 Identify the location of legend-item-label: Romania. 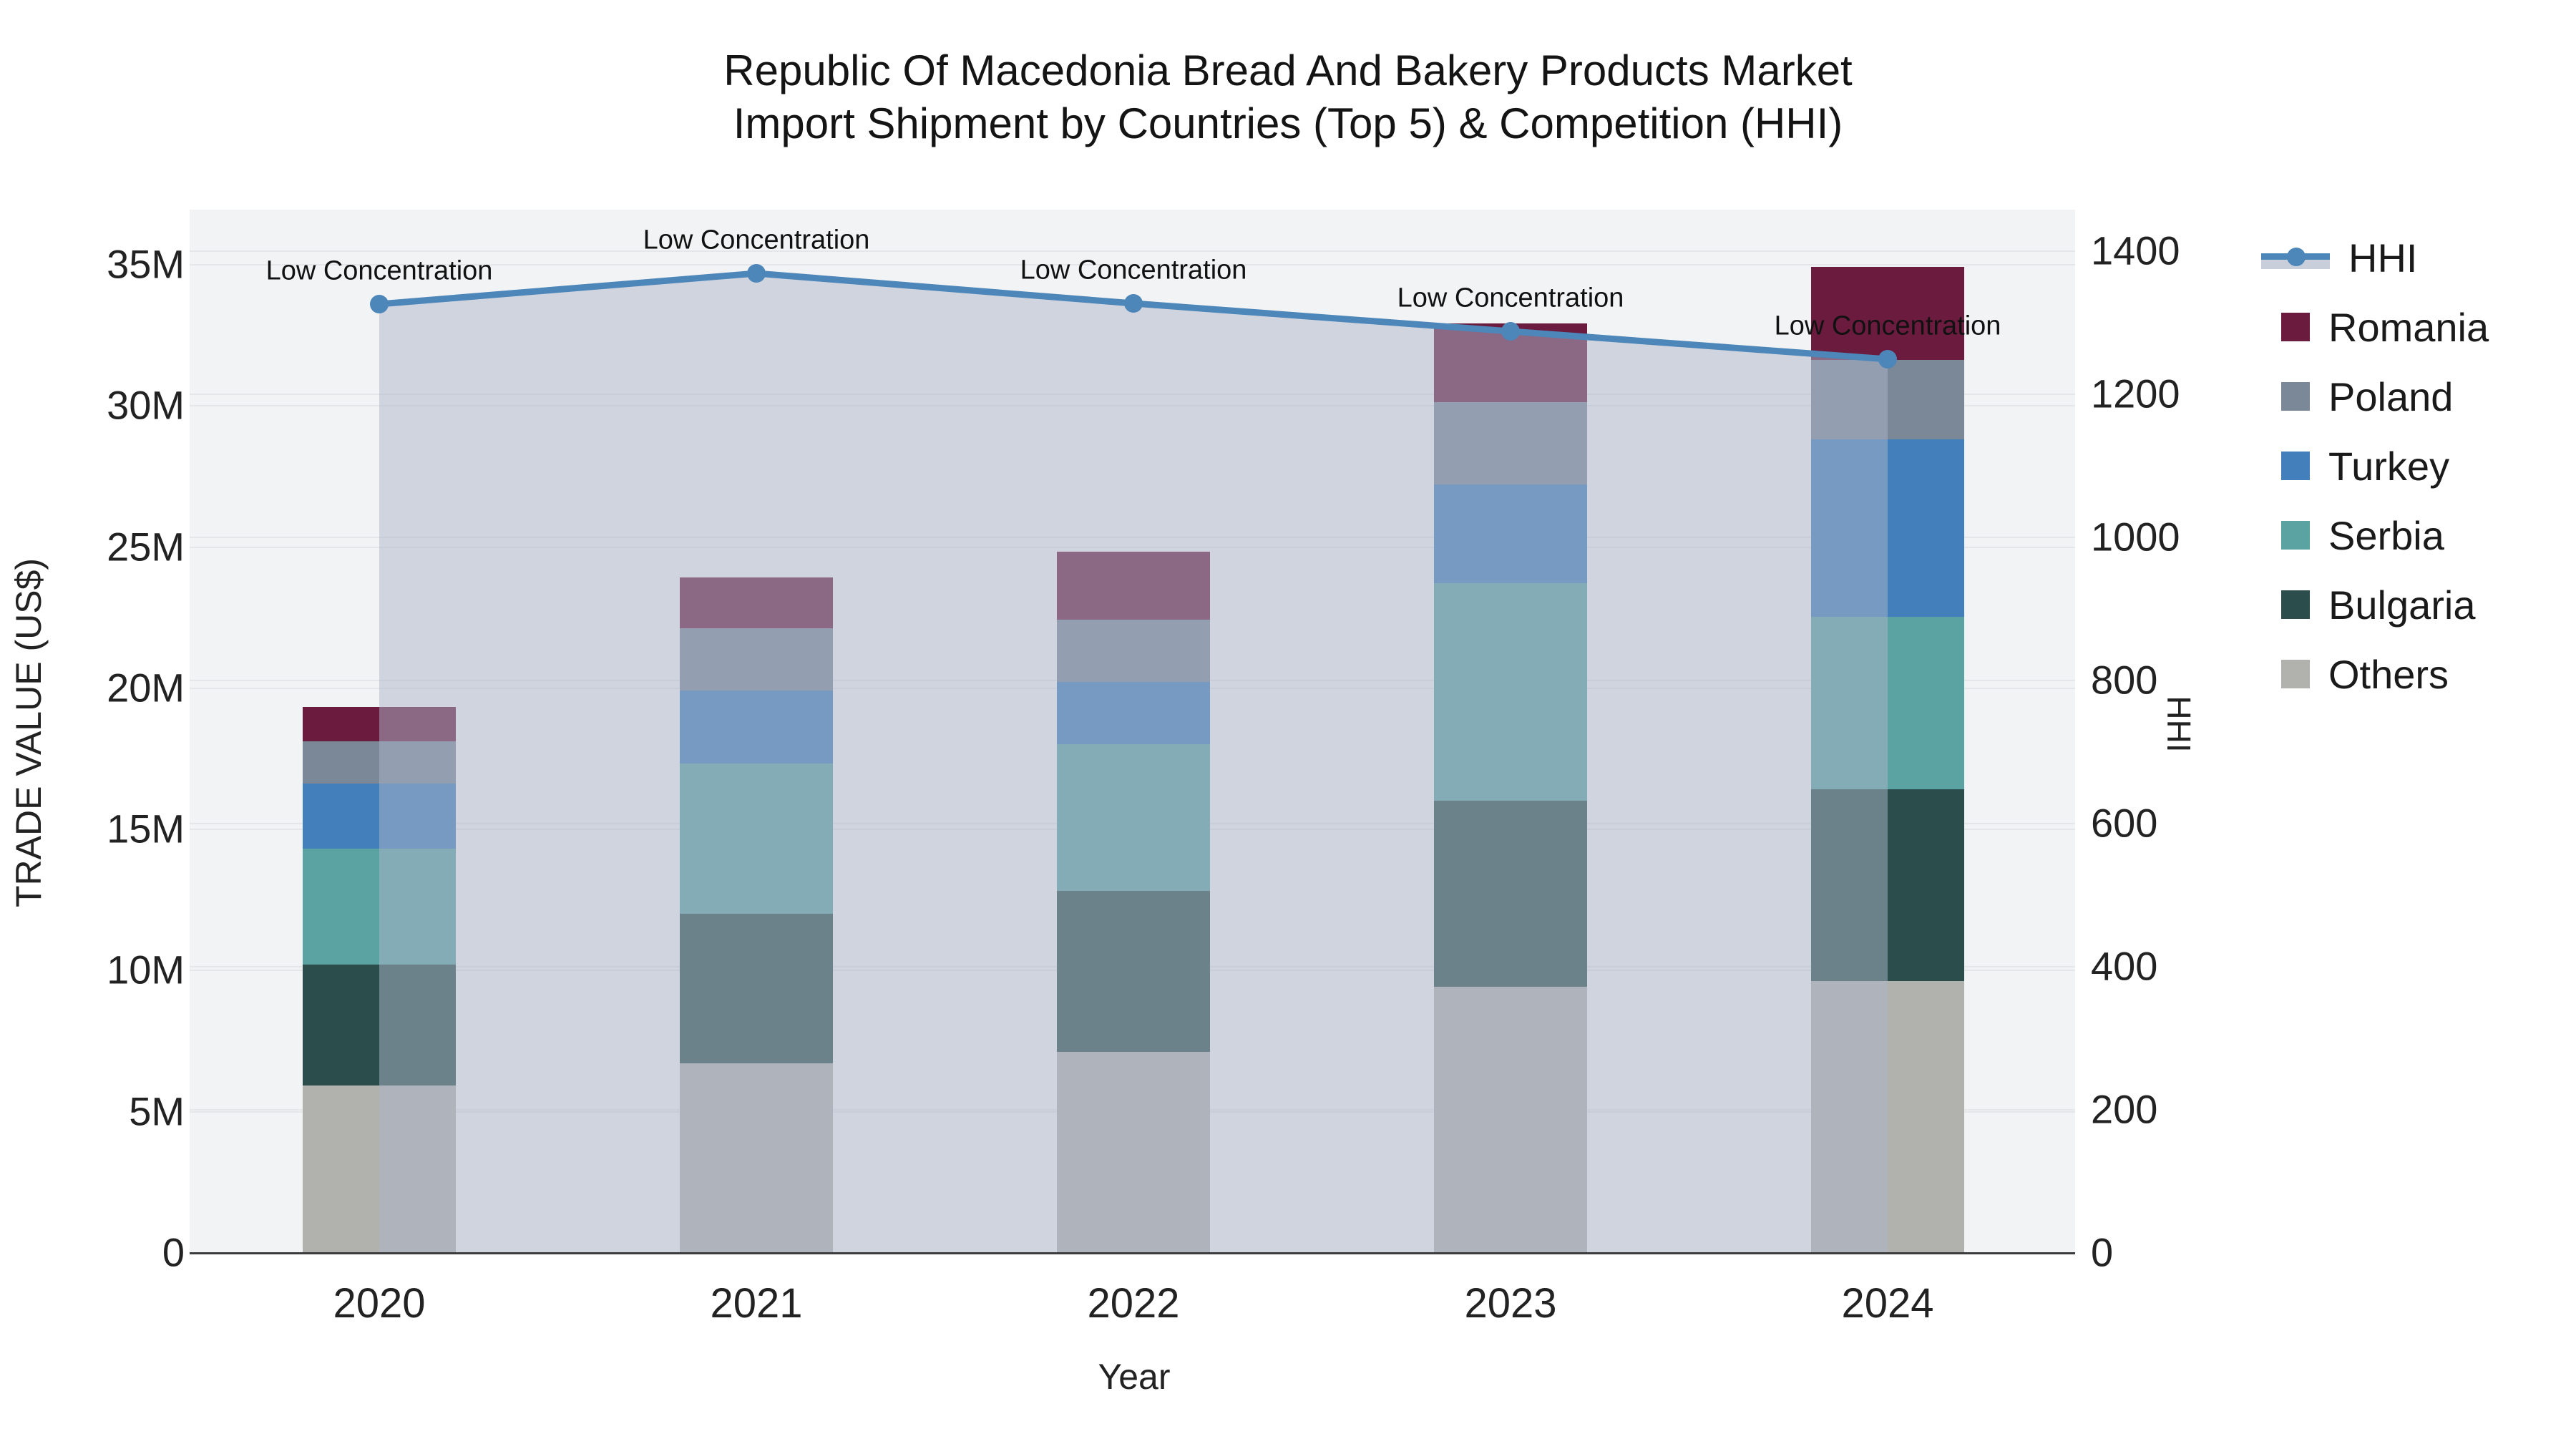
(2408, 327).